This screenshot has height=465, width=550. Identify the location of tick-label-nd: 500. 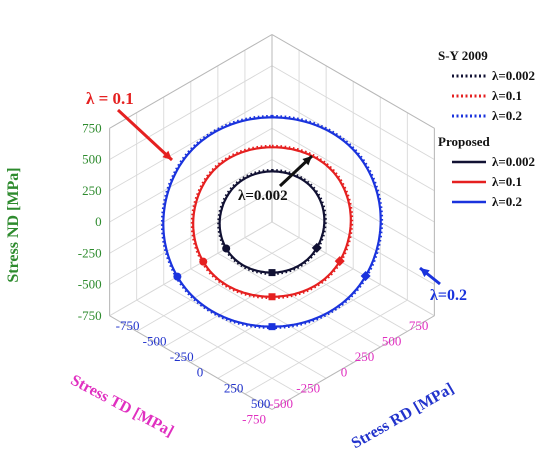
(92, 159).